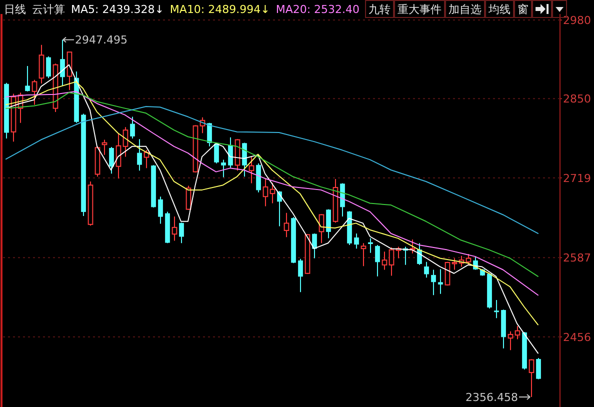 Image resolution: width=594 pixels, height=407 pixels. Describe the element at coordinates (492, 397) in the screenshot. I see `annotation: 2356.458` at that location.